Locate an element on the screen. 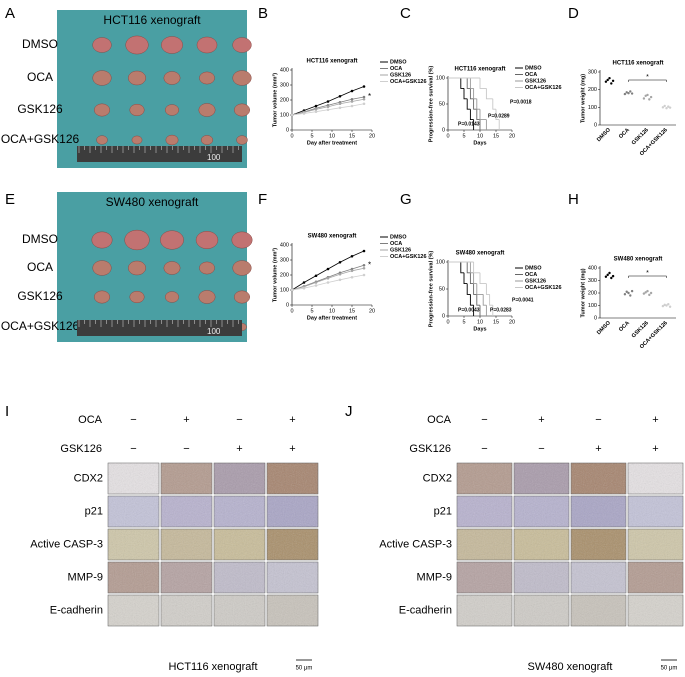 This screenshot has width=685, height=677. significance-bracket is located at coordinates (647, 276).